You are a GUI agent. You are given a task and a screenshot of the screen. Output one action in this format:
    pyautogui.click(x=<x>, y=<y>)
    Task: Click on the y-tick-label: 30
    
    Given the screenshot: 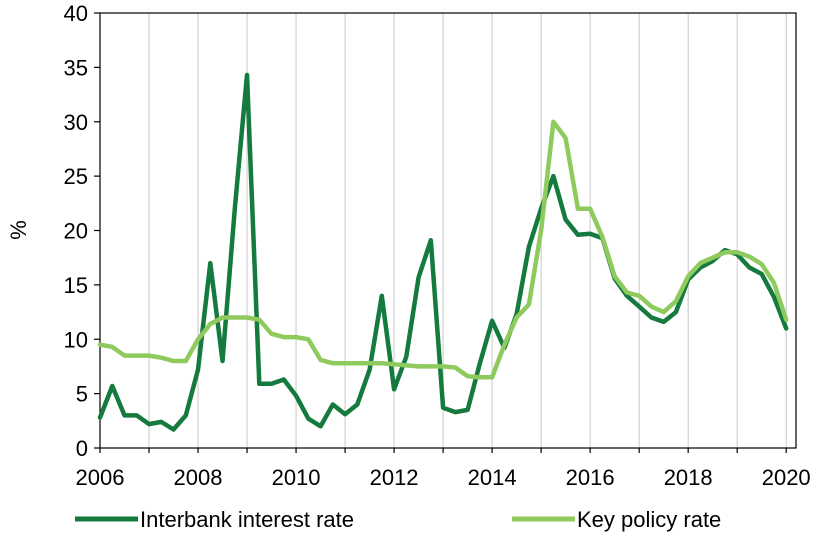 What is the action you would take?
    pyautogui.click(x=76, y=122)
    